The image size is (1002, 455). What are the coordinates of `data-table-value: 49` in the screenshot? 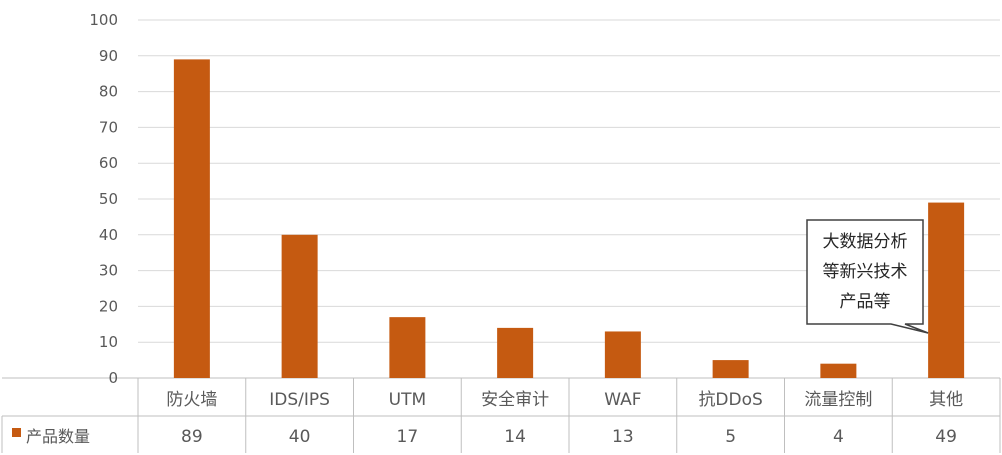 It's located at (946, 437).